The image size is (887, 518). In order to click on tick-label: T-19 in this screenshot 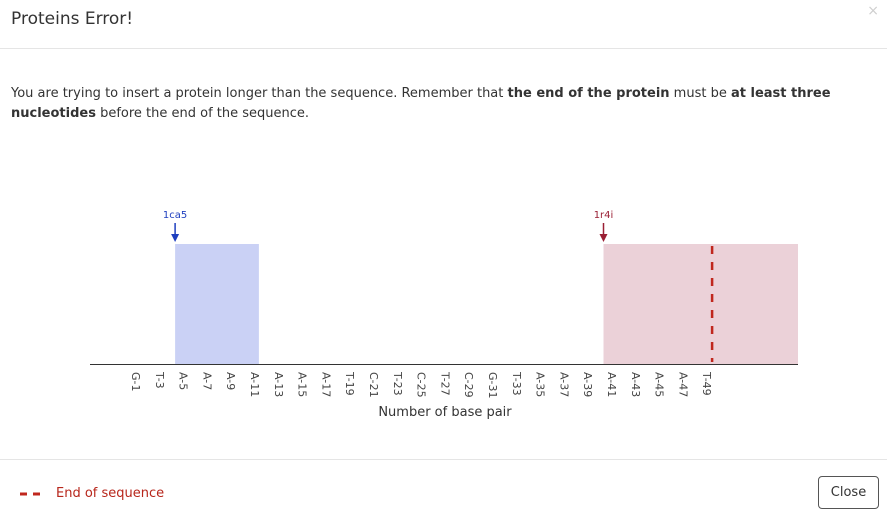, I will do `click(349, 383)`.